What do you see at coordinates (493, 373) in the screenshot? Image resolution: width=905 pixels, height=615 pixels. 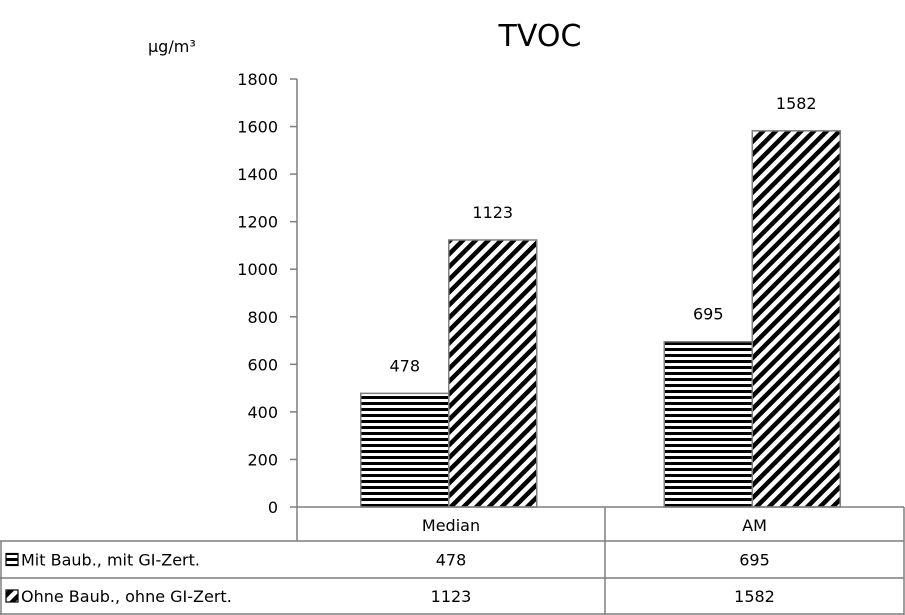 I see `bar-2-median` at bounding box center [493, 373].